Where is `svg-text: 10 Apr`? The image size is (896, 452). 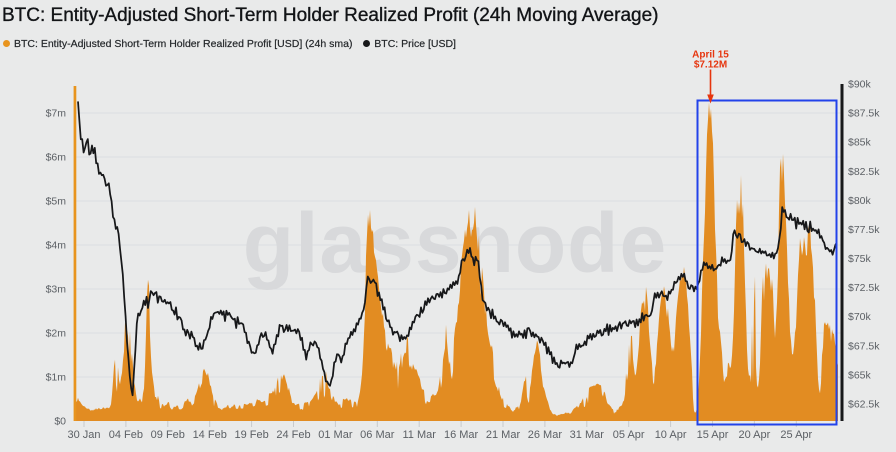
svg-text: 10 Apr is located at coordinates (671, 435).